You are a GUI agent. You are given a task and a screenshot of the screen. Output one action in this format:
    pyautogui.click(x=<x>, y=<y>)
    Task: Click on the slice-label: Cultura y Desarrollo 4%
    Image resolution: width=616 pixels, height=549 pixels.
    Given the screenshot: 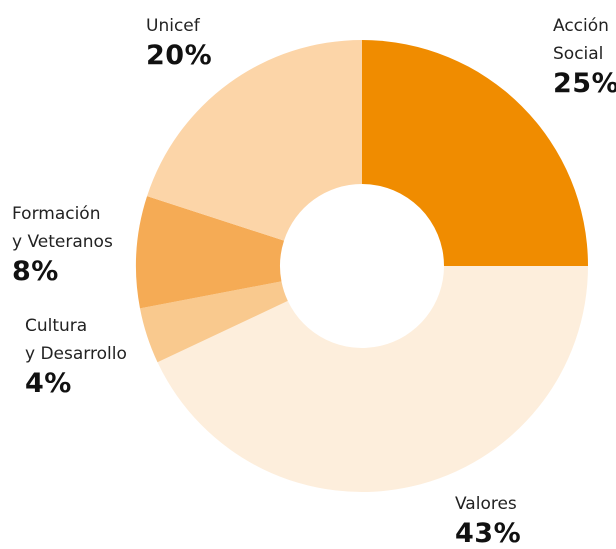 What is the action you would take?
    pyautogui.click(x=76, y=356)
    